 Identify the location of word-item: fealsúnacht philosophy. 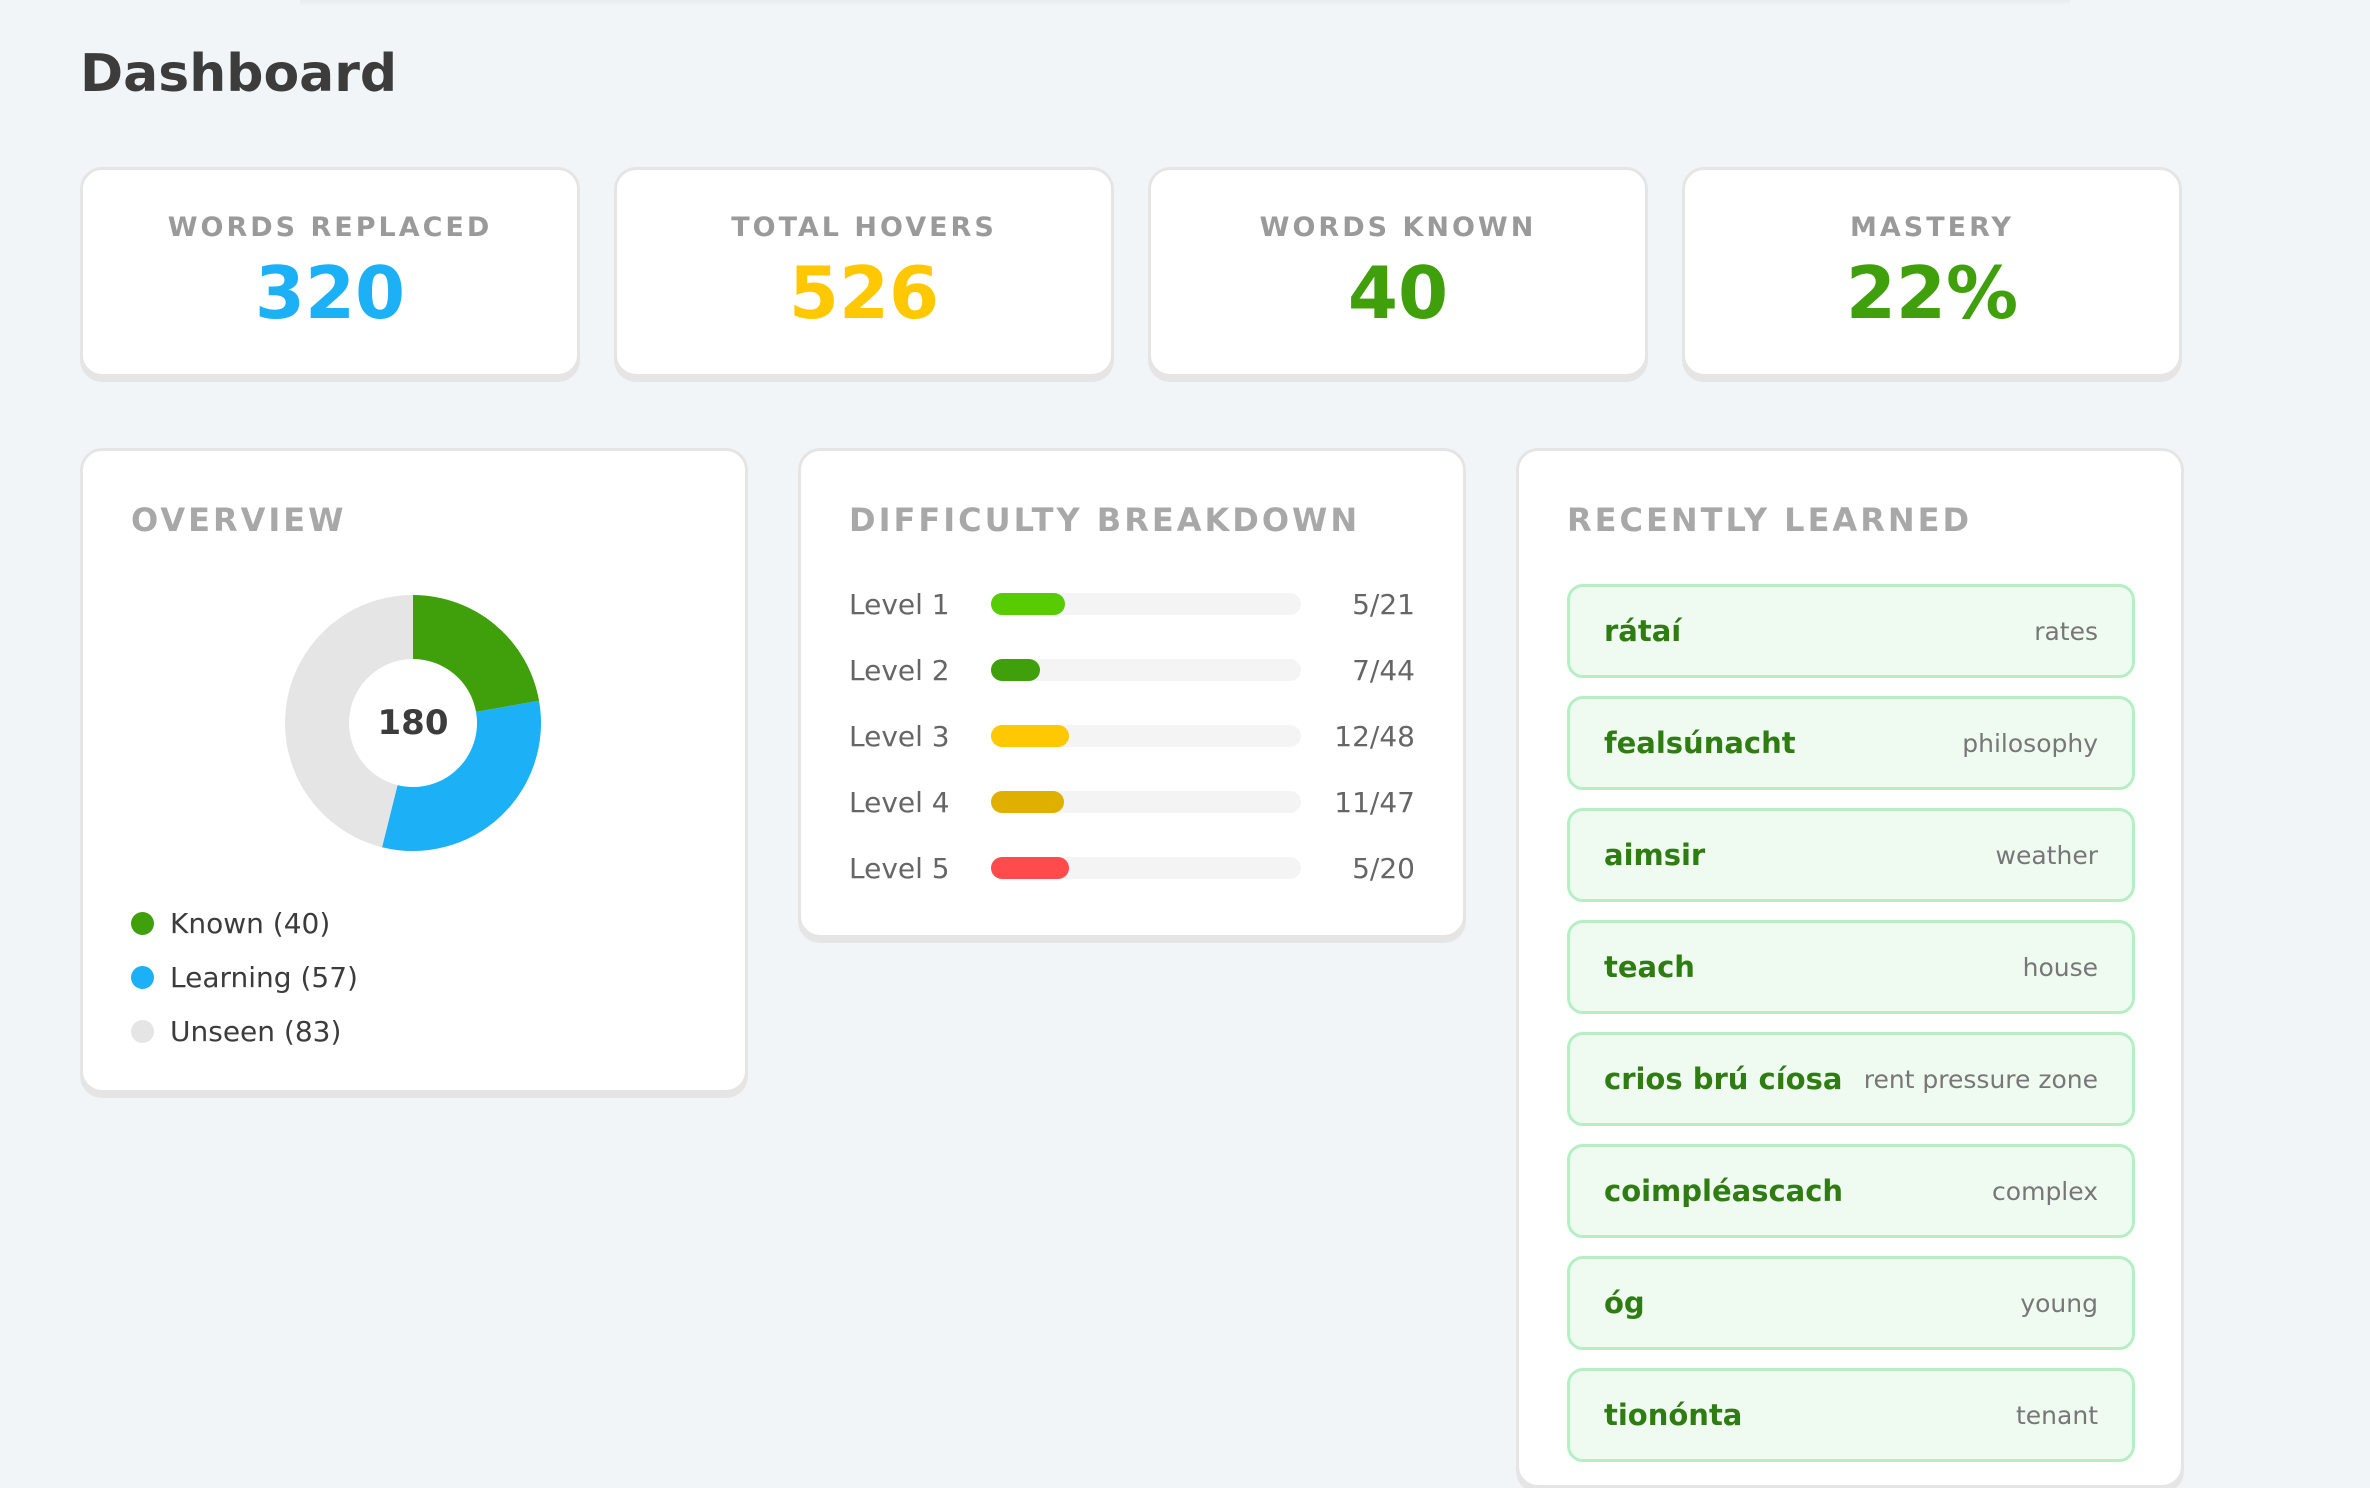
(1851, 743).